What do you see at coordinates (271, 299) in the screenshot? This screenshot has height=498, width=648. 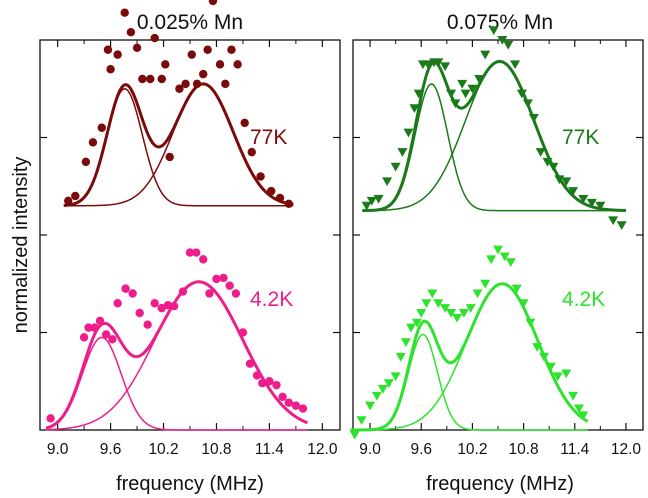 I see `panel-left-label-4-2k: 4.2K` at bounding box center [271, 299].